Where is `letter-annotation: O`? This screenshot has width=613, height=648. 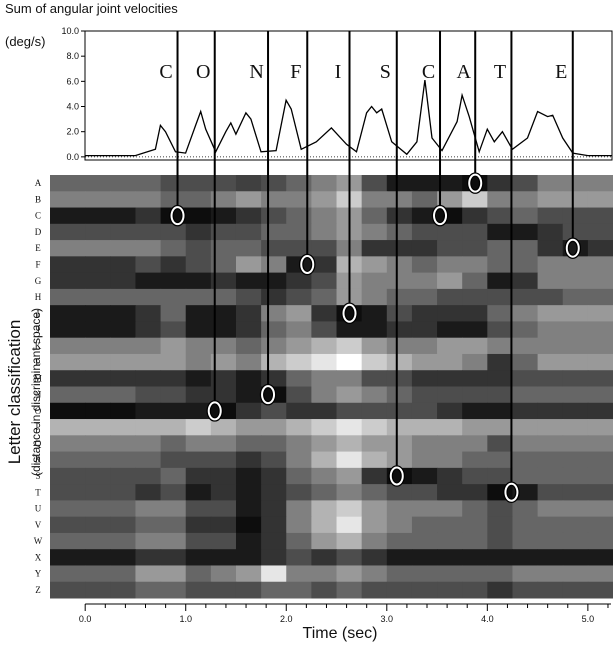
letter-annotation: O is located at coordinates (203, 72).